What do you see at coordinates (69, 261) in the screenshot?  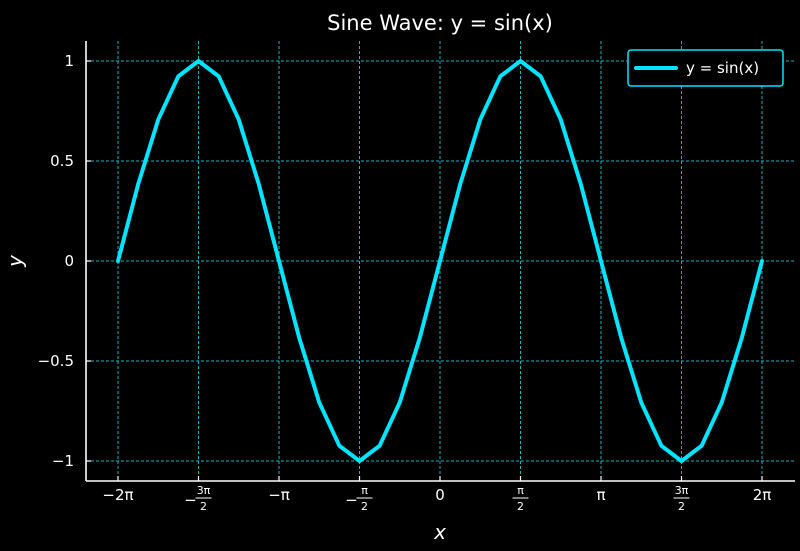 I see `y-tick-label-2: 0` at bounding box center [69, 261].